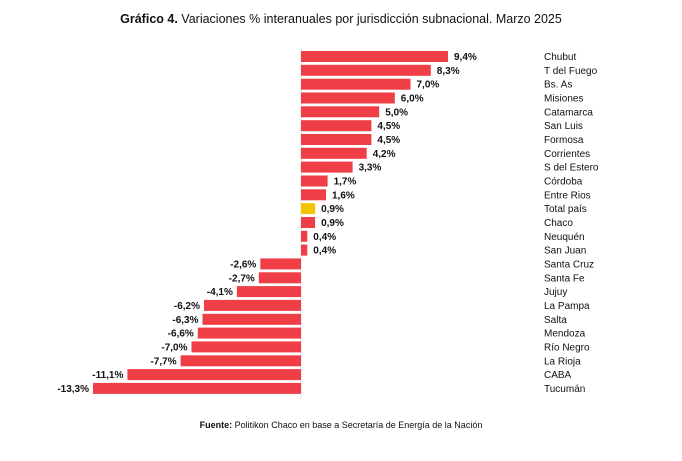  What do you see at coordinates (563, 126) in the screenshot?
I see `category-label-5: San Luis` at bounding box center [563, 126].